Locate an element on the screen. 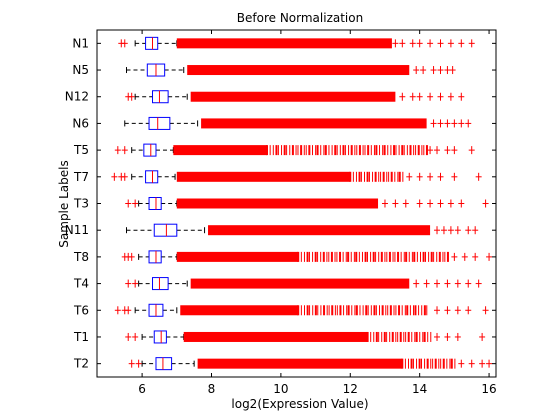  y-tick-label: T6 is located at coordinates (81, 310).